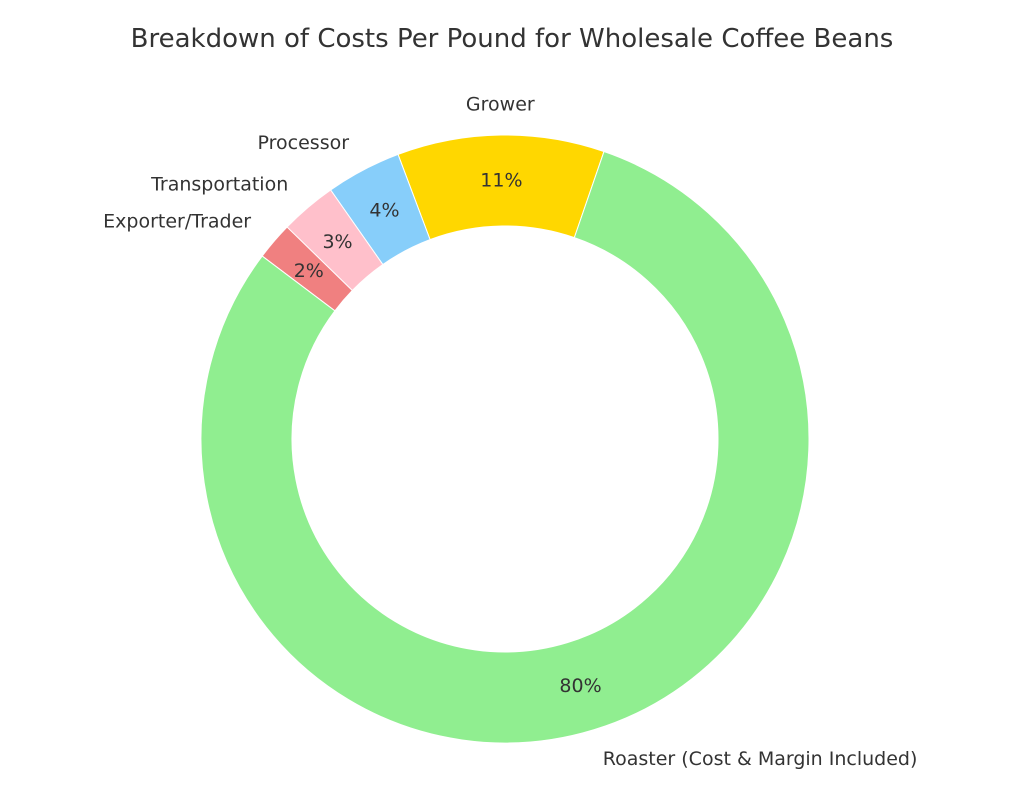 This screenshot has height=808, width=1024. I want to click on pct-label-transportation: 3%, so click(337, 242).